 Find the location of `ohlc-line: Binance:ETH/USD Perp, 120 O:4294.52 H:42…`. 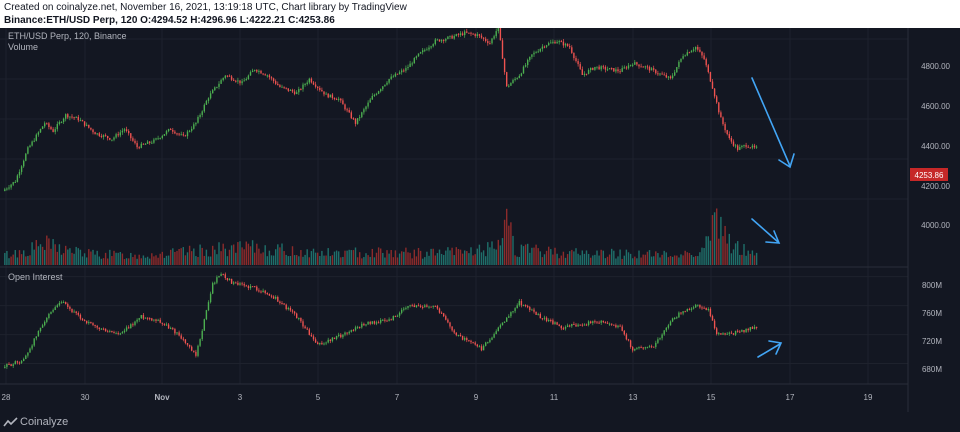

ohlc-line: Binance:ETH/USD Perp, 120 O:4294.52 H:42… is located at coordinates (169, 20).